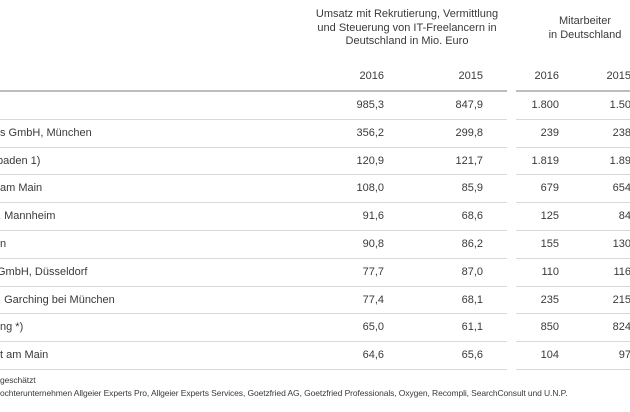  Describe the element at coordinates (472, 188) in the screenshot. I see `umsatz-2015-value: 85,9` at that location.